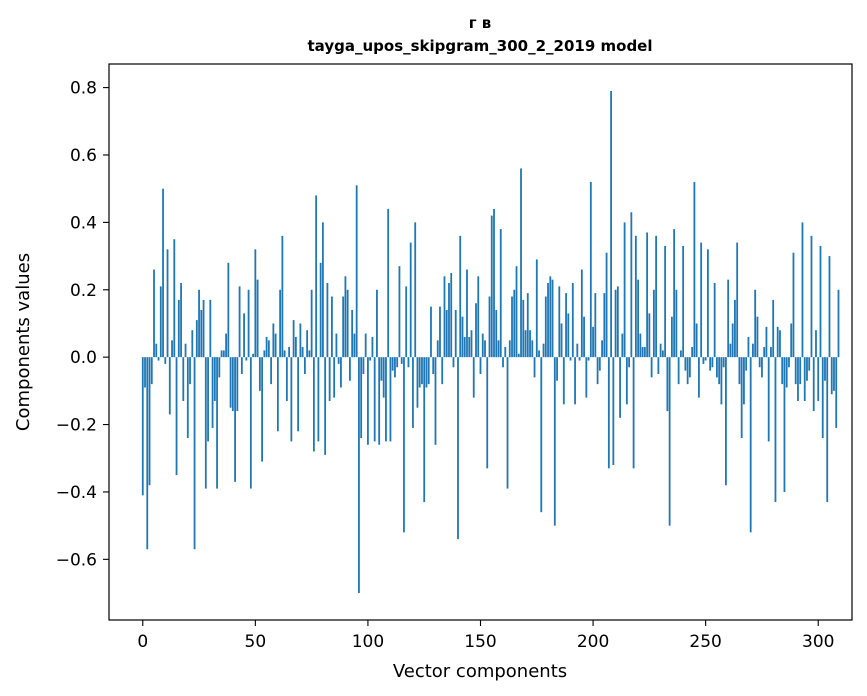 The height and width of the screenshot is (696, 867). I want to click on y-tick-label-2: −0.2, so click(76, 426).